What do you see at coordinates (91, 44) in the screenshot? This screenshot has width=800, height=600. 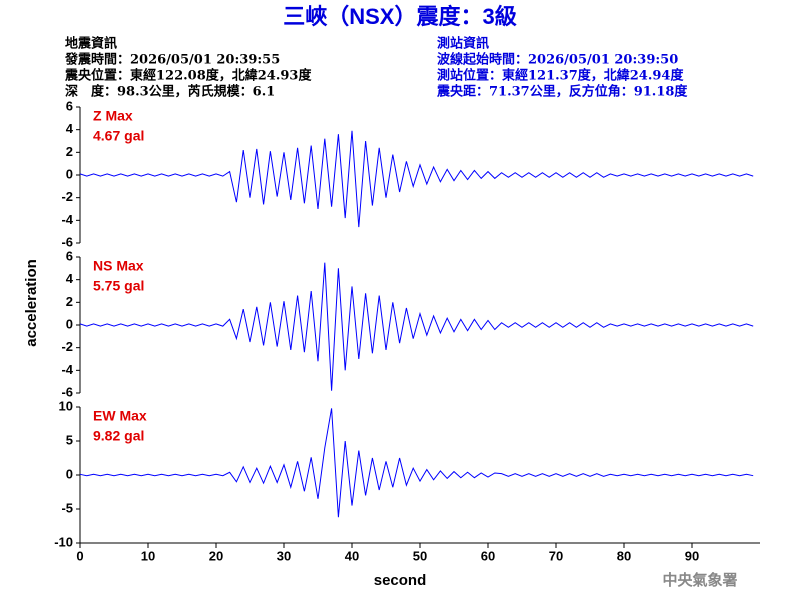 I see `info-line: 地震資訊` at bounding box center [91, 44].